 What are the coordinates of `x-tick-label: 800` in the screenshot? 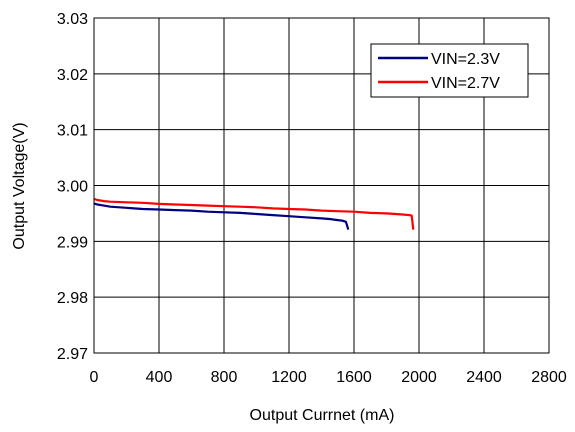 It's located at (224, 377).